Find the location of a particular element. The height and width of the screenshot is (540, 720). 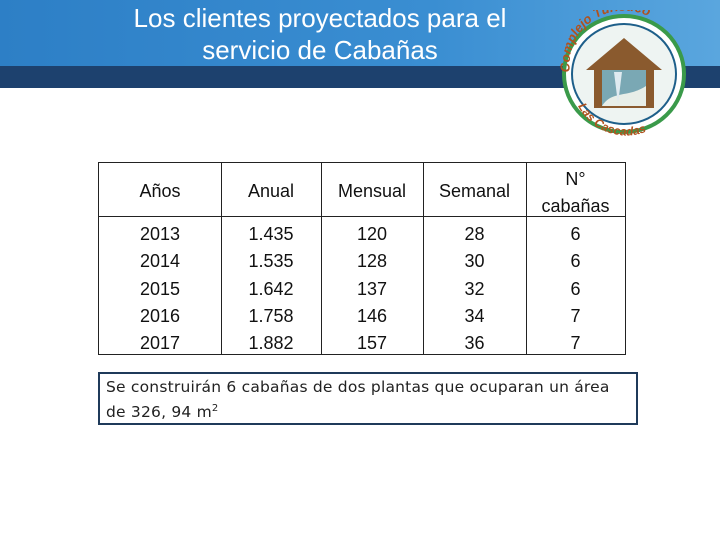

table-cell: 32 is located at coordinates (474, 288).